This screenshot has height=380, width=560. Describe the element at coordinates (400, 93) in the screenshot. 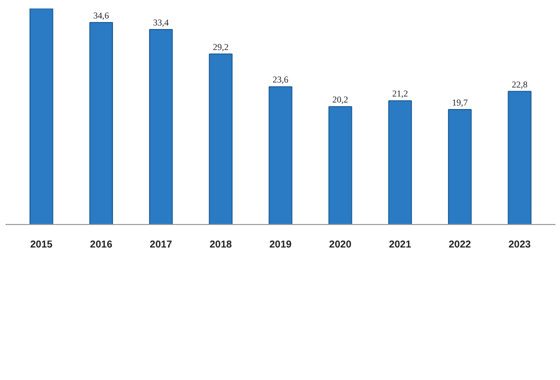

I see `data-label: 21,2` at that location.